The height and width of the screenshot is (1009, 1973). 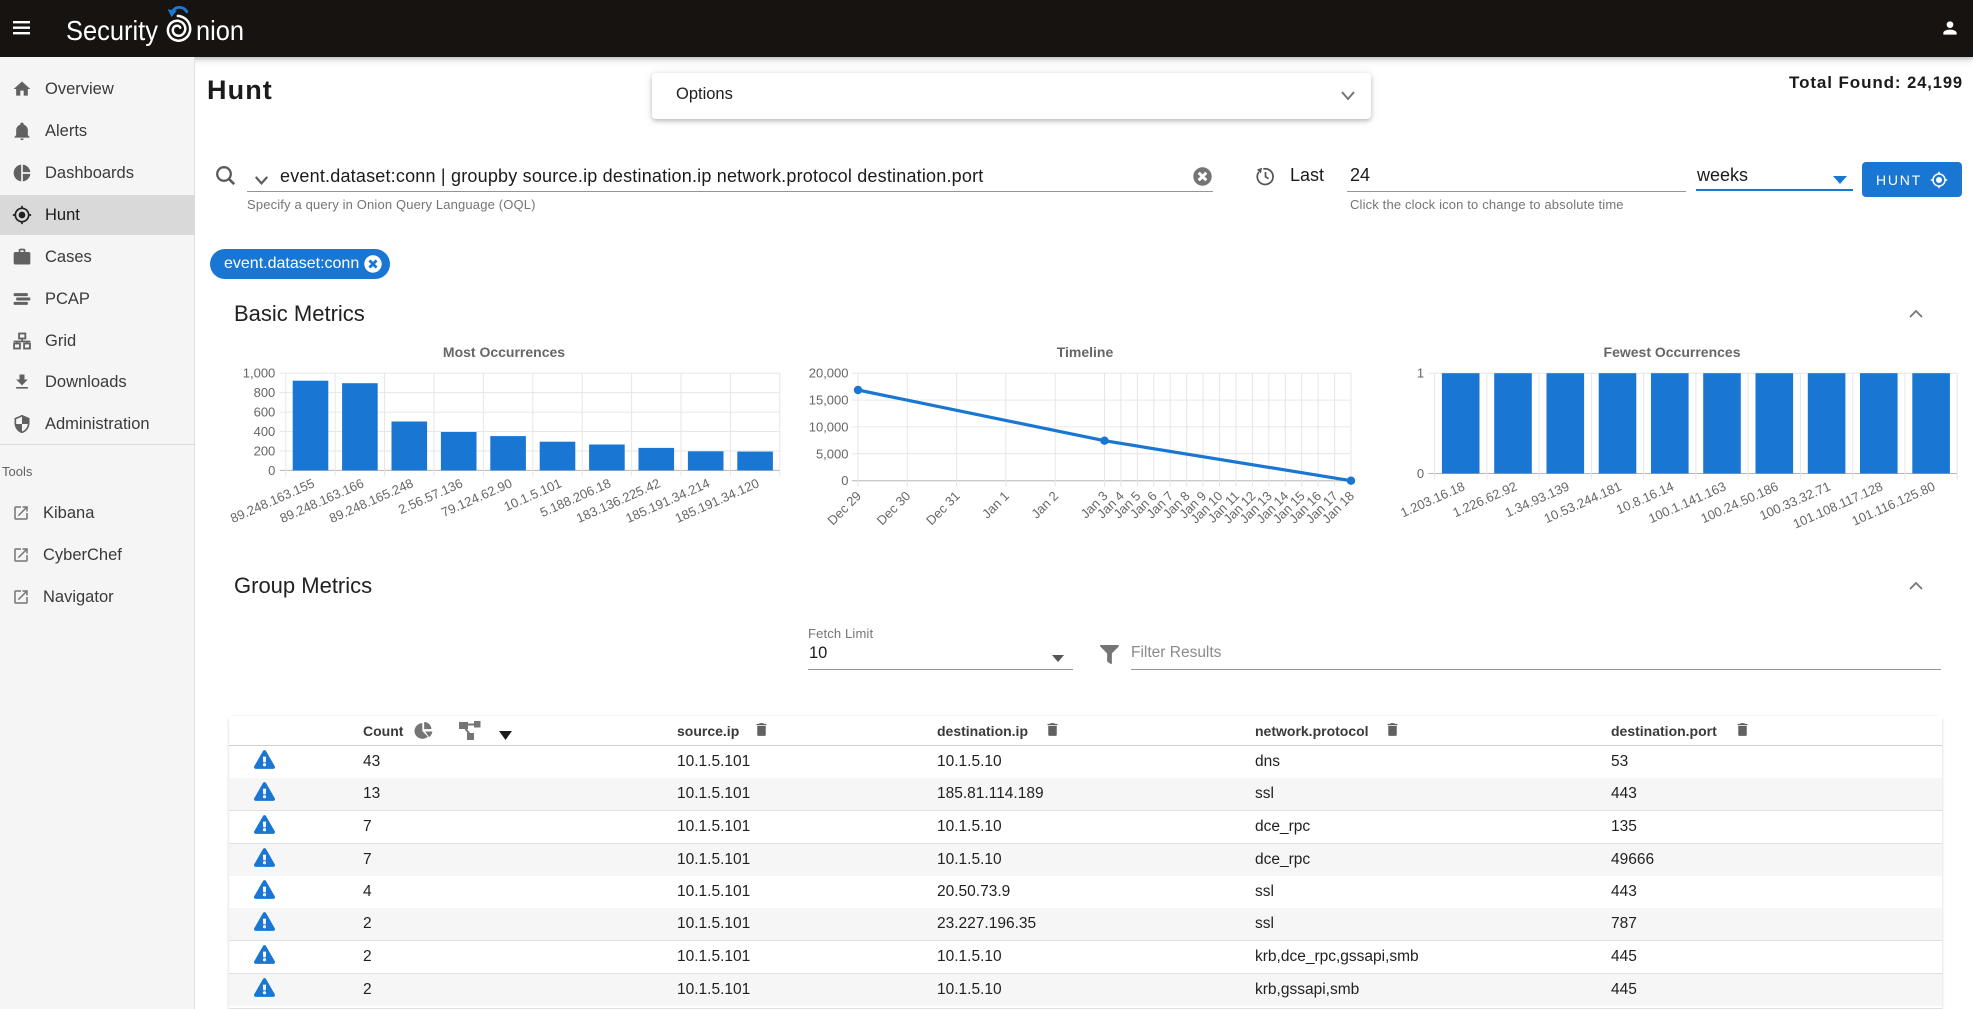 What do you see at coordinates (259, 373) in the screenshot?
I see `svg-text: 1,000` at bounding box center [259, 373].